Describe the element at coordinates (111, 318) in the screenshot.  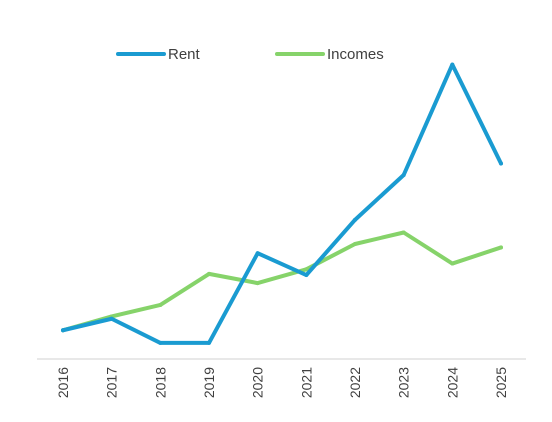
I see `data-point-rent-2017` at that location.